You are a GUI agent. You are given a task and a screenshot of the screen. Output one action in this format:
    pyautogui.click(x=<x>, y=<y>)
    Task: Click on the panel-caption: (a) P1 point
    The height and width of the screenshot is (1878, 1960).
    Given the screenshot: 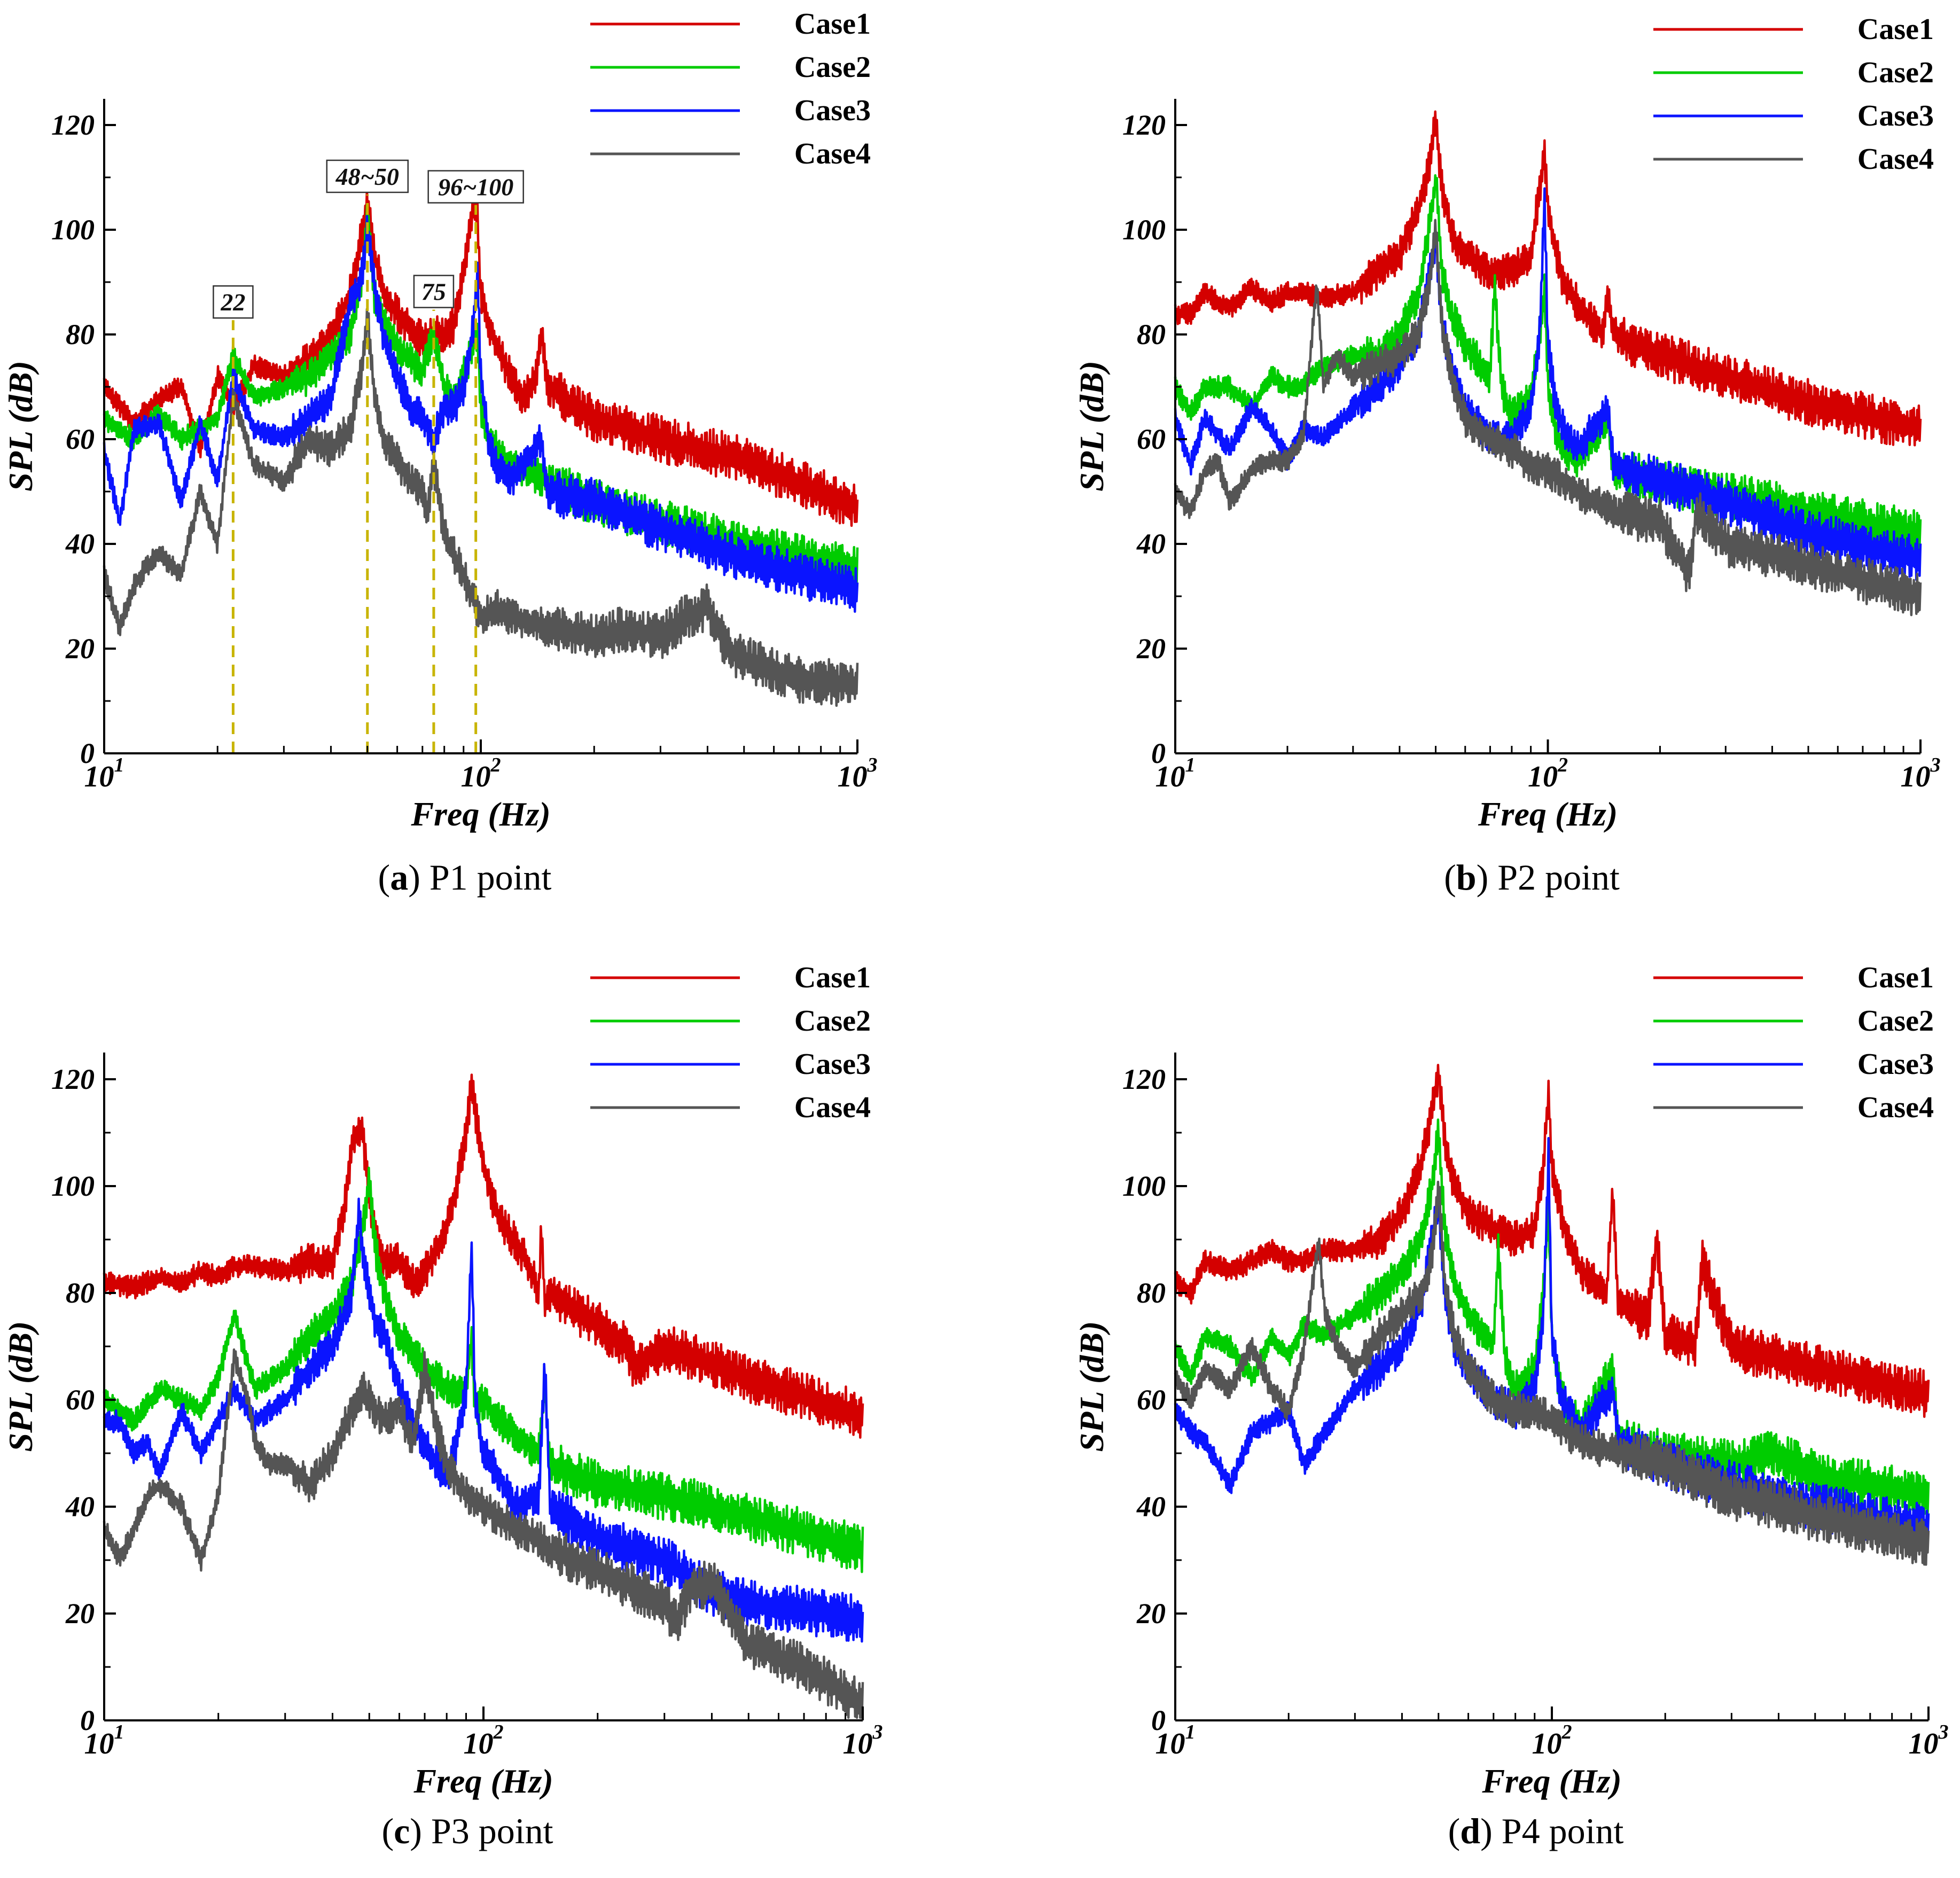 What is the action you would take?
    pyautogui.click(x=465, y=877)
    